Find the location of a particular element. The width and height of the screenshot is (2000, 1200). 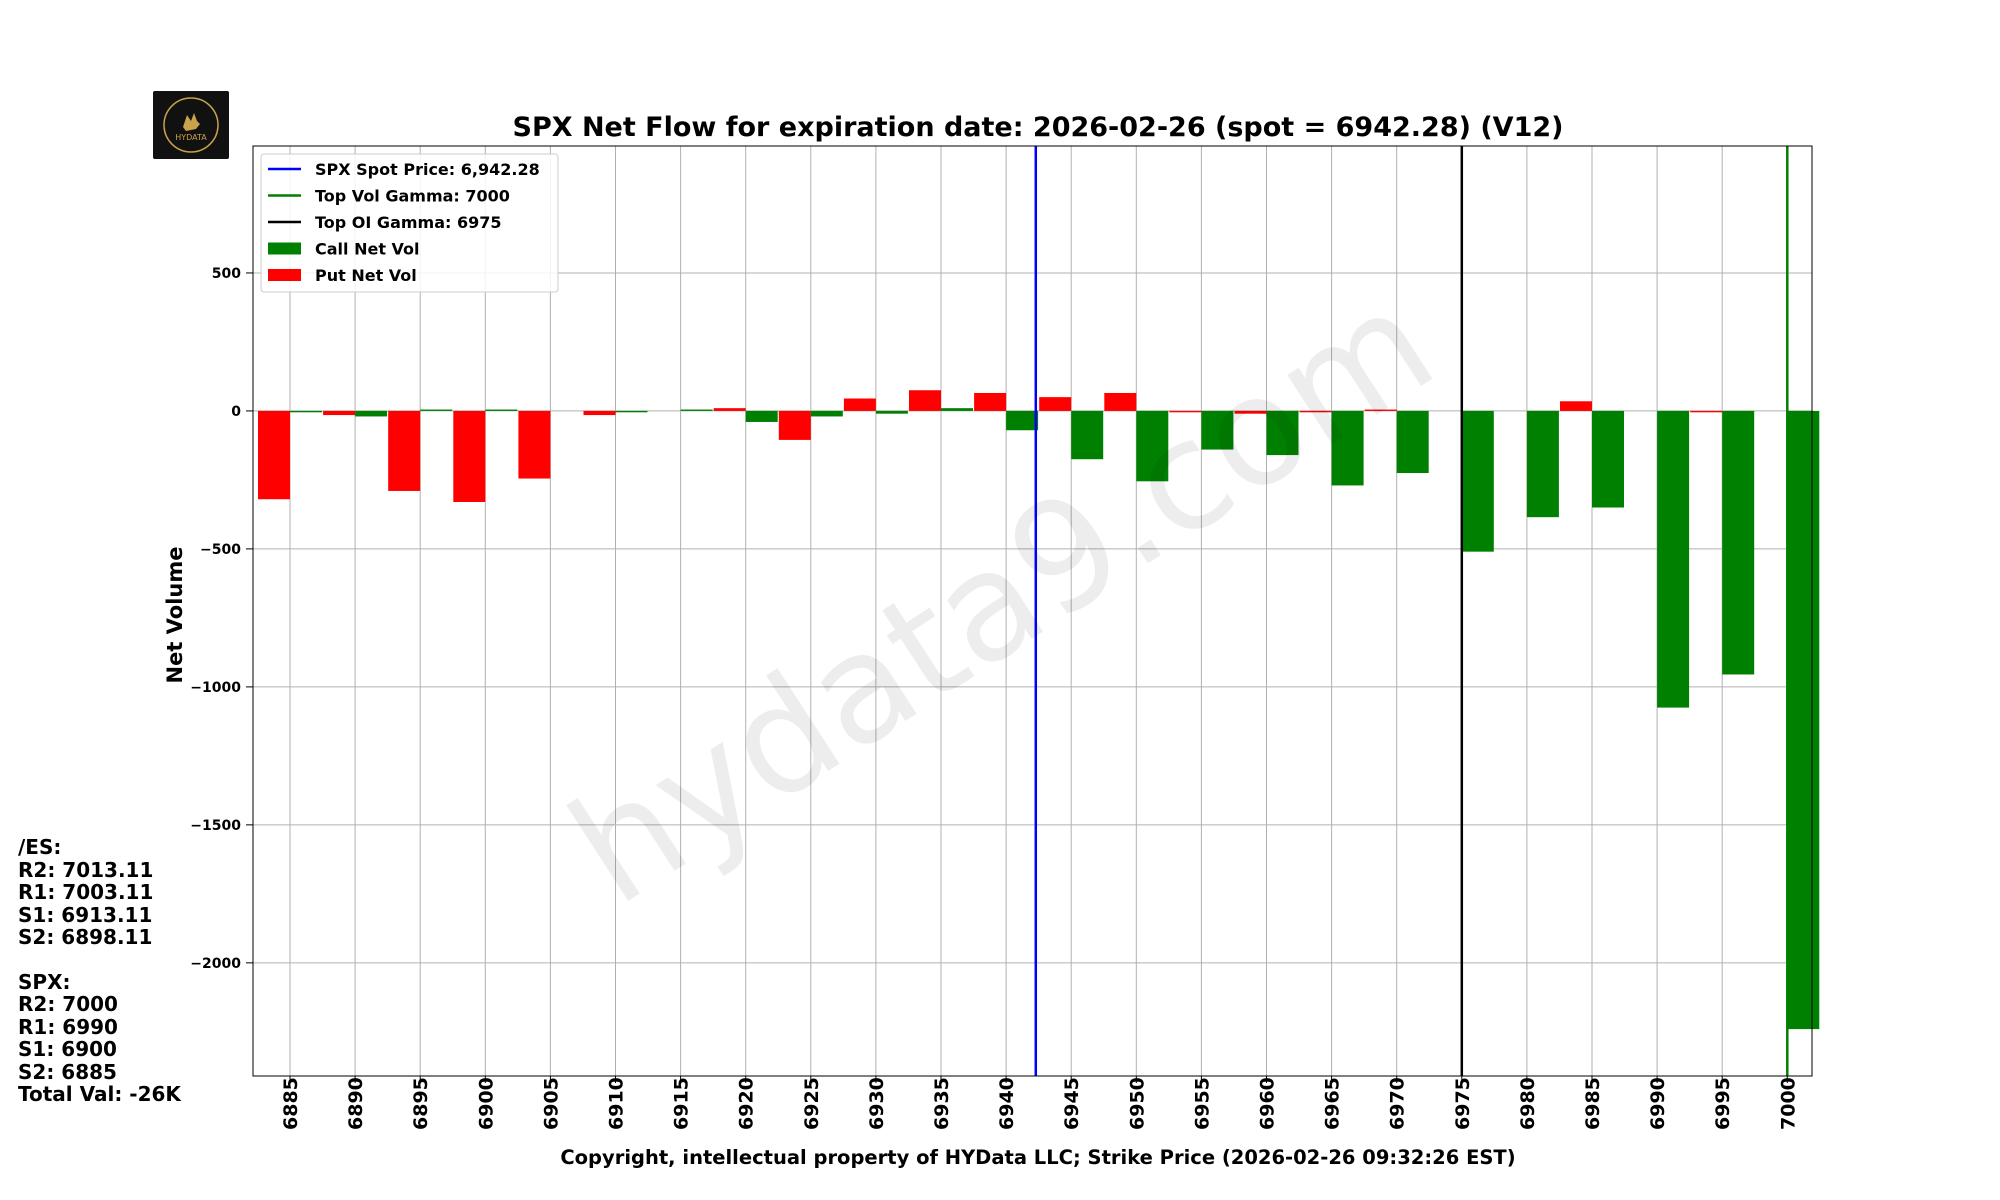

x-tick-label: 6885 is located at coordinates (291, 1103).